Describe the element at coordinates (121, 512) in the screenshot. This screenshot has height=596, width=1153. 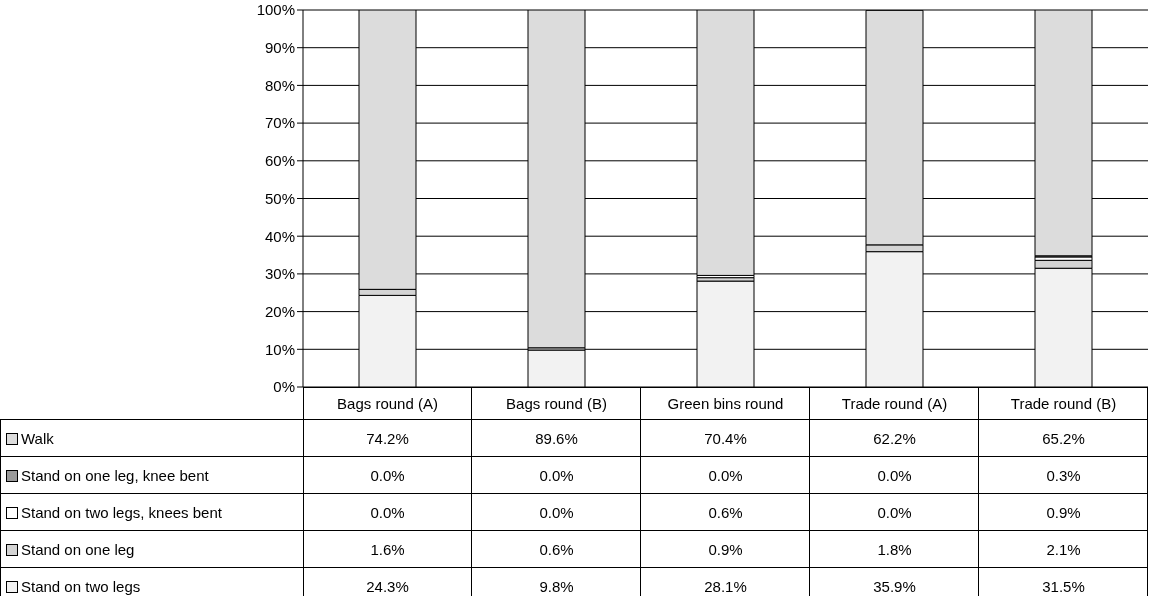
I see `legend-label: Stand on two legs, knees bent` at that location.